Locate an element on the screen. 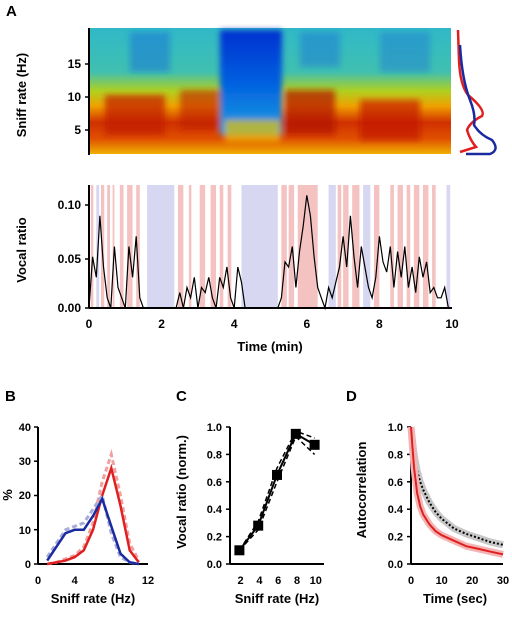 This screenshot has width=512, height=617. c-xlabel: Sniff rate (Hz) is located at coordinates (277, 598).